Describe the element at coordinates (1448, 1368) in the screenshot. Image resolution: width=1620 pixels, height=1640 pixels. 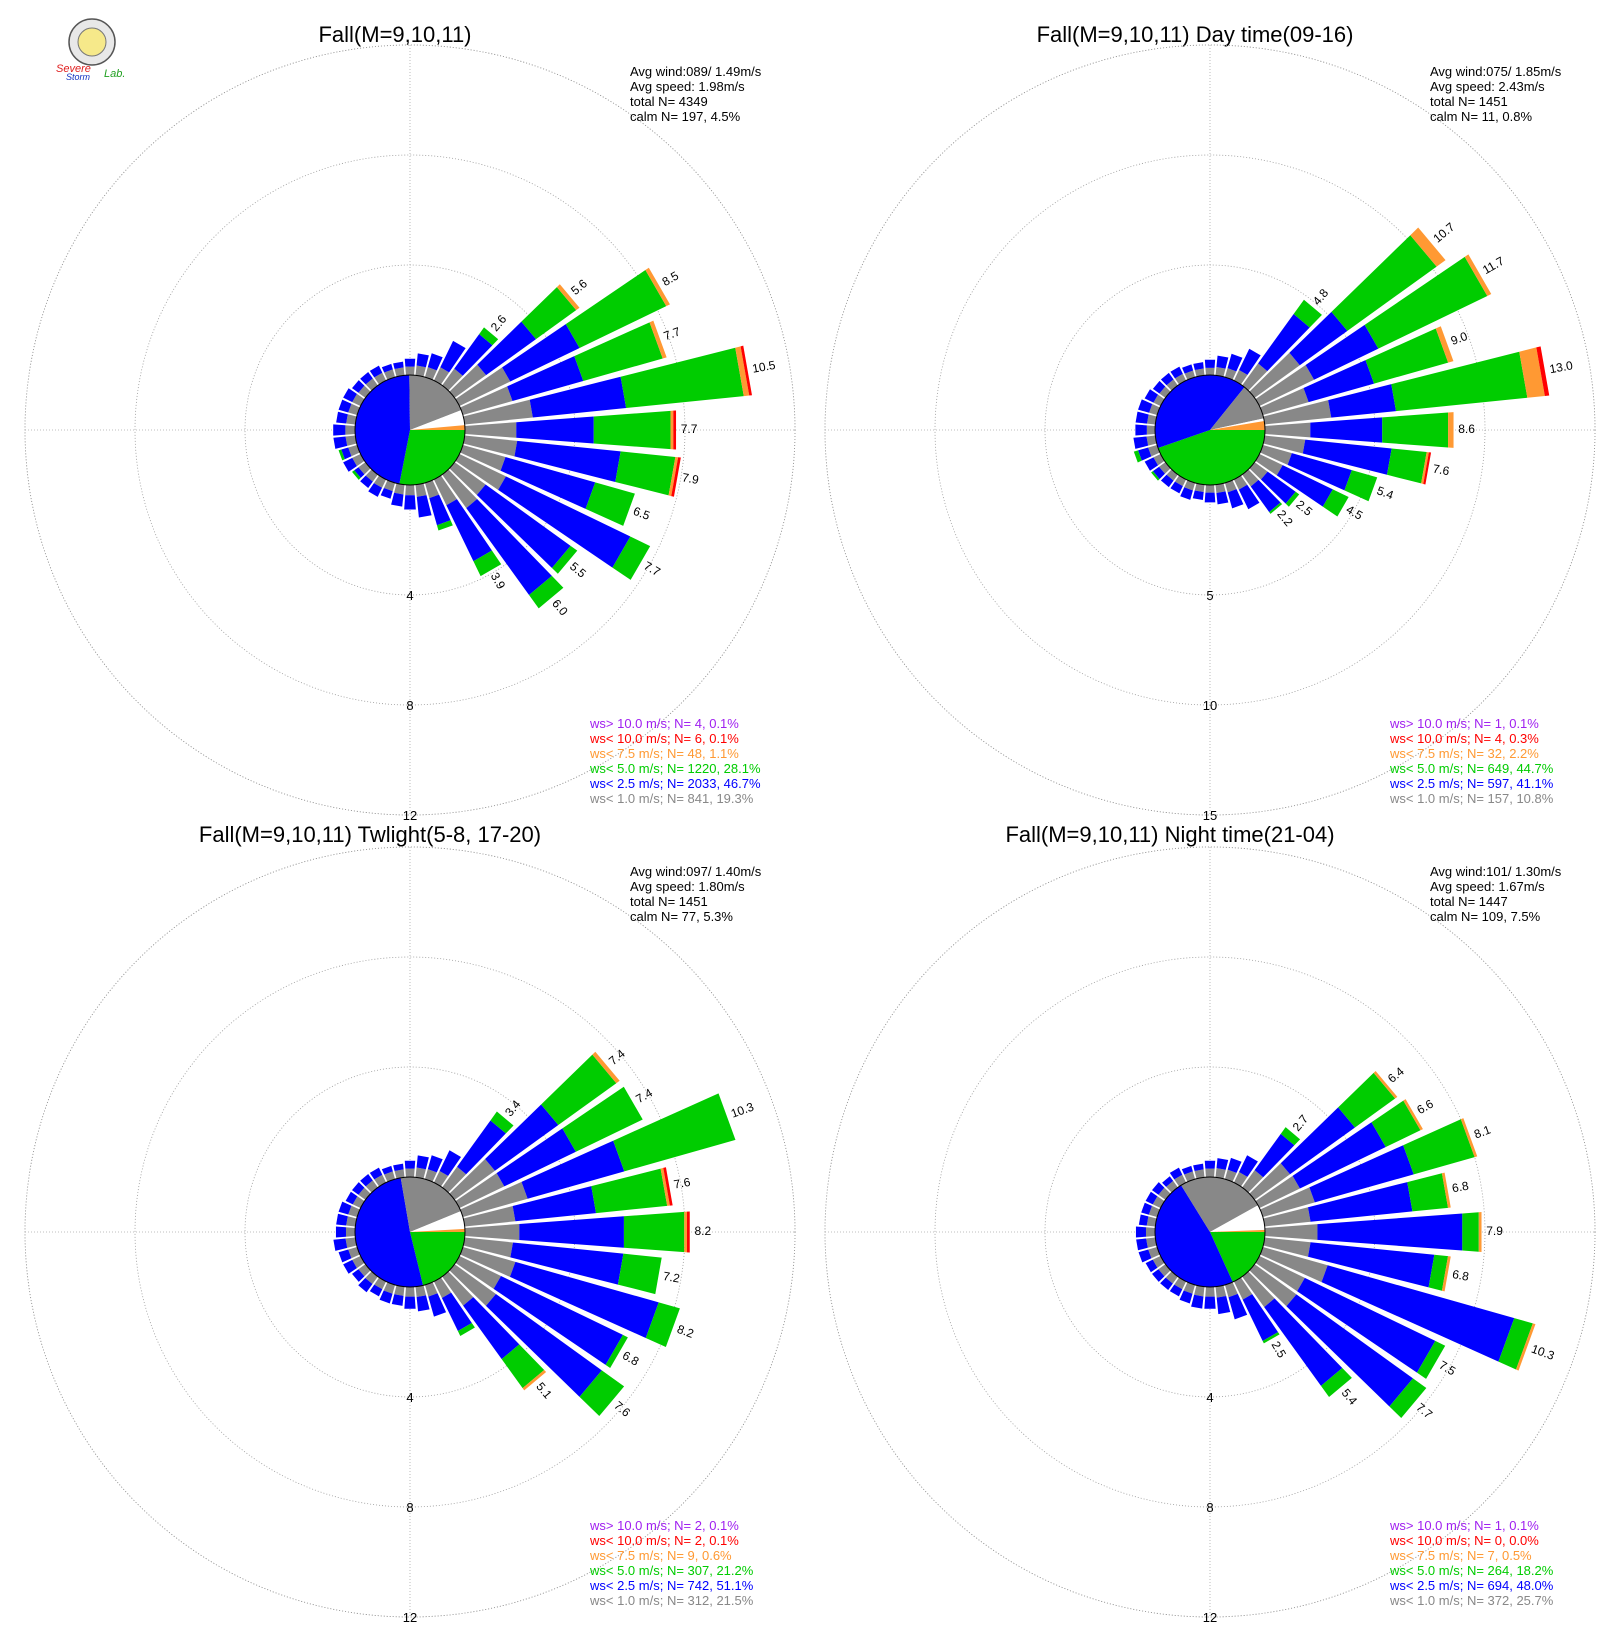
I see `bar-value-label: 7.5` at that location.